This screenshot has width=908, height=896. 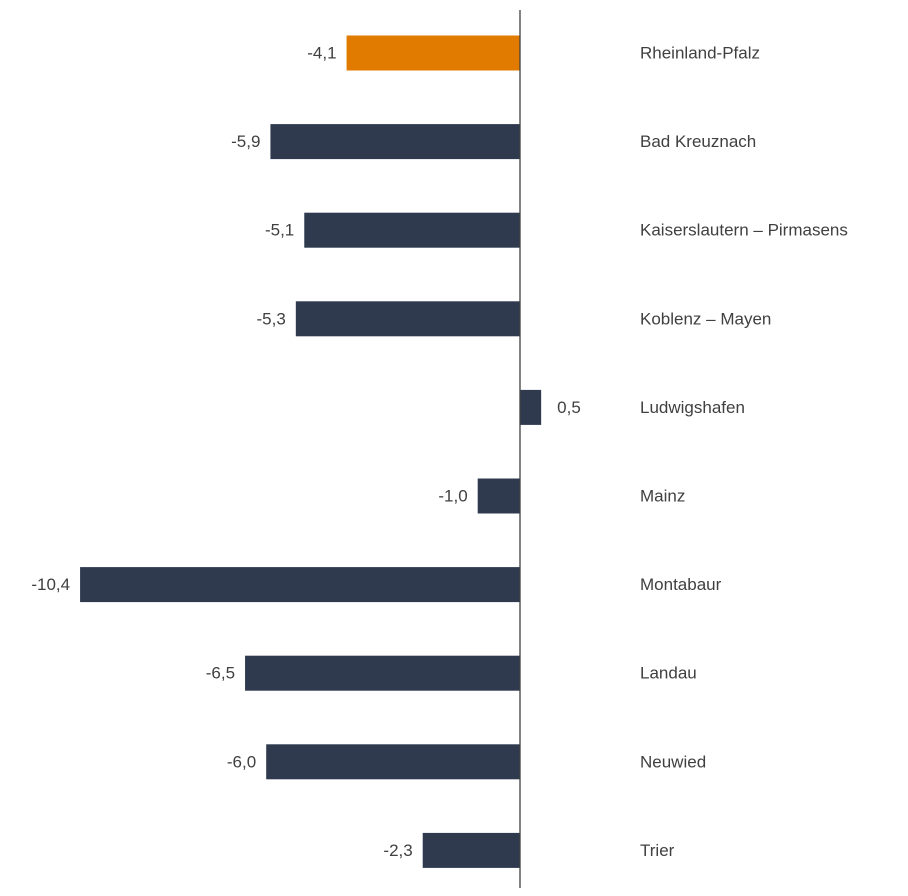 I want to click on category-label-8: Neuwied, so click(x=673, y=761).